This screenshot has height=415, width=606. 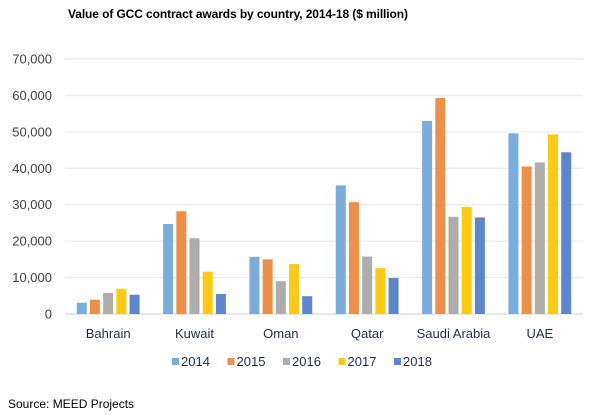 What do you see at coordinates (513, 223) in the screenshot?
I see `bar-2014-uae` at bounding box center [513, 223].